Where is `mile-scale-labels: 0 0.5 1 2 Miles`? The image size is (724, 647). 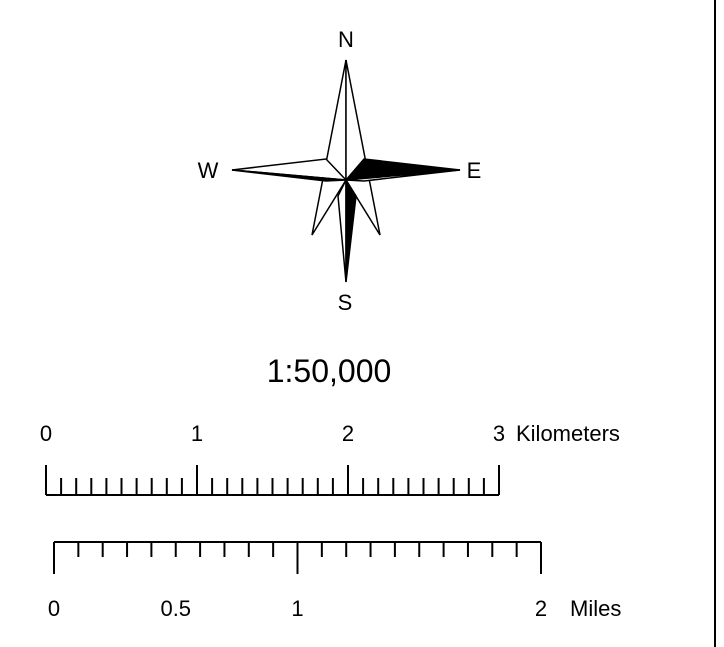 mile-scale-labels: 0 0.5 1 2 Miles is located at coordinates (334, 608).